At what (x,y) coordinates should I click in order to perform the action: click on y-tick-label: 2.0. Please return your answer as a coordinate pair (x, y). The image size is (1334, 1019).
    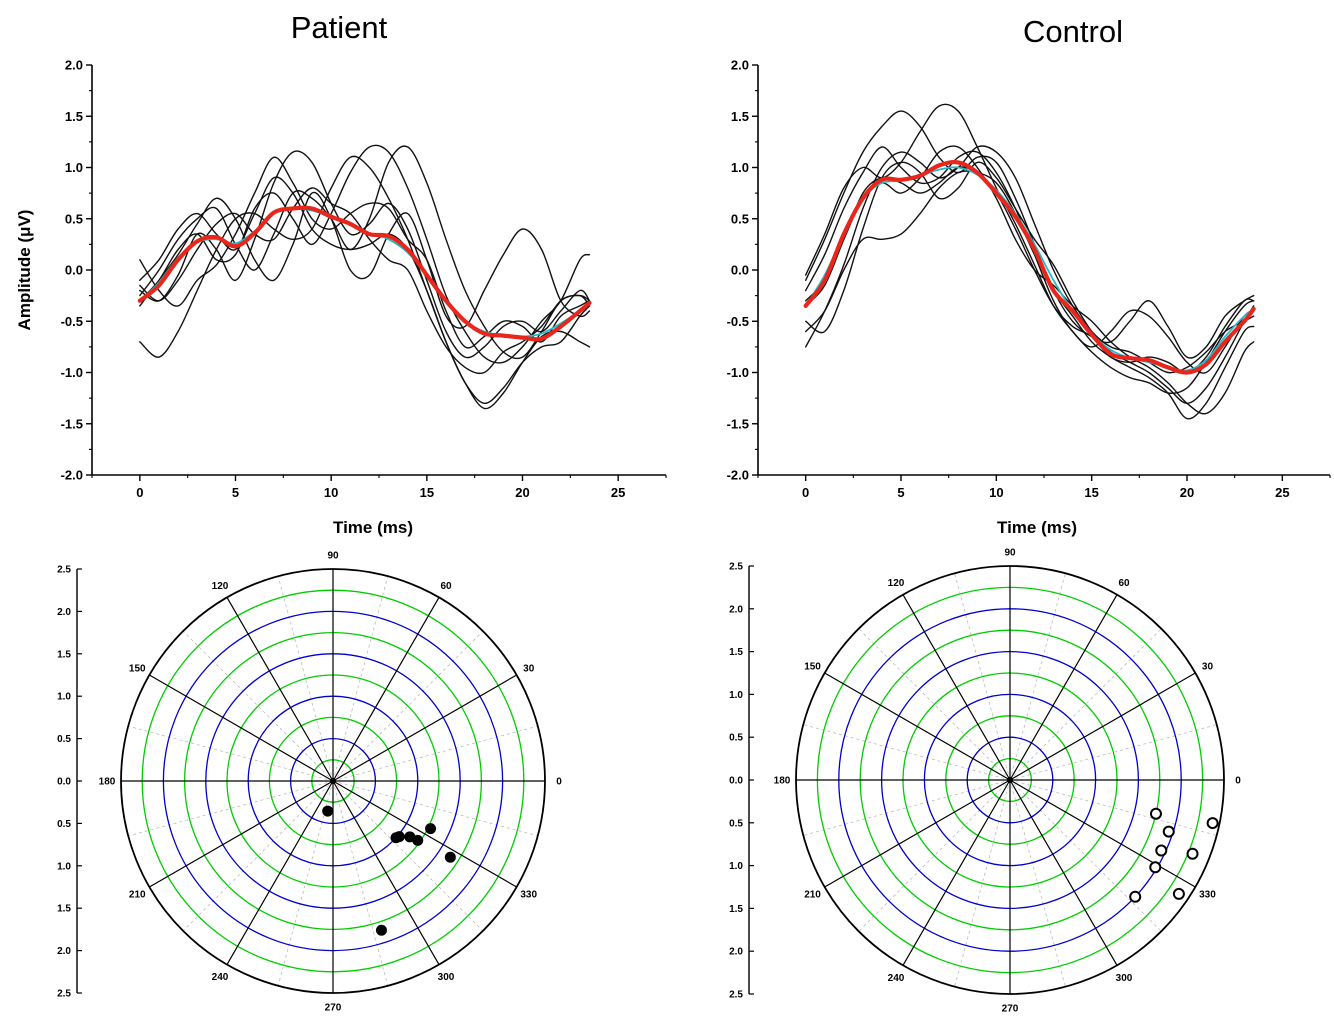
    Looking at the image, I should click on (740, 65).